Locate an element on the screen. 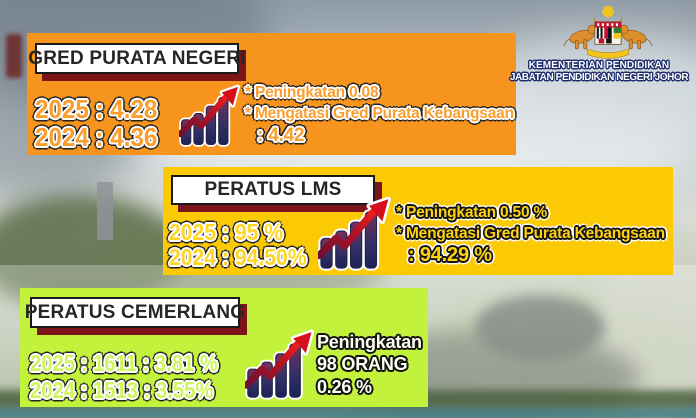 Image resolution: width=696 pixels, height=418 pixels. value-row-2025: 2025 : 1611 : 3.81 % is located at coordinates (124, 363).